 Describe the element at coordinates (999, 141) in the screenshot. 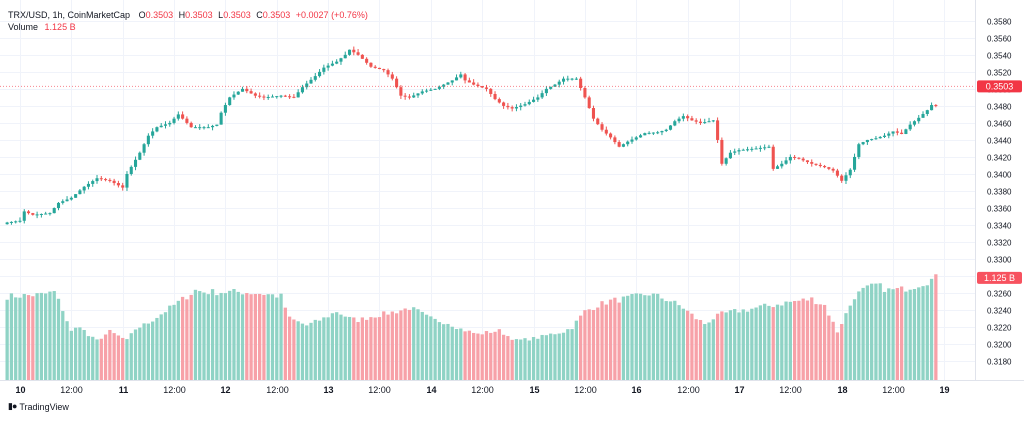

I see `price-tick-label: 0.3440` at that location.